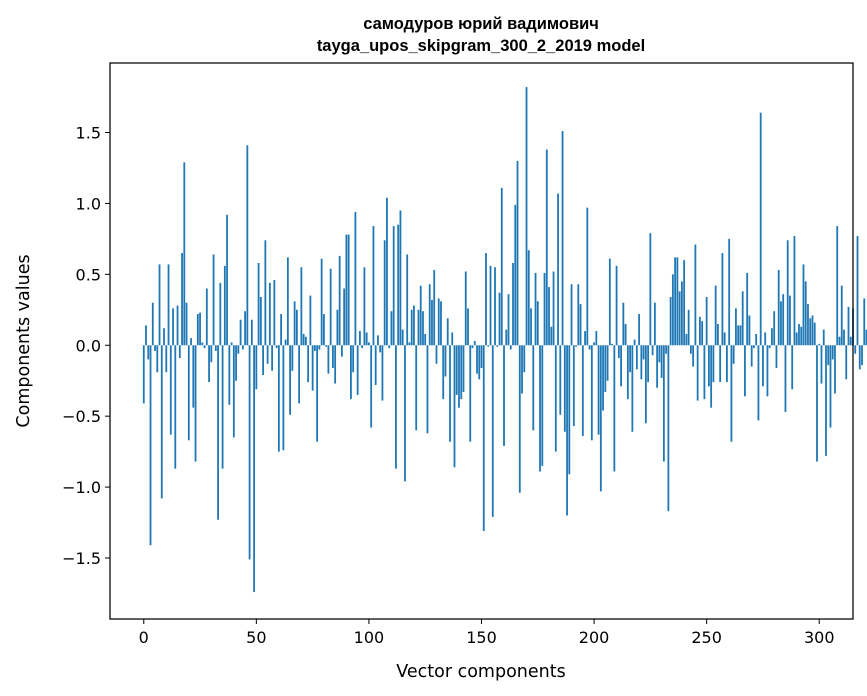 Image resolution: width=867 pixels, height=696 pixels. What do you see at coordinates (81, 416) in the screenshot?
I see `y-tick-label: −0.5` at bounding box center [81, 416].